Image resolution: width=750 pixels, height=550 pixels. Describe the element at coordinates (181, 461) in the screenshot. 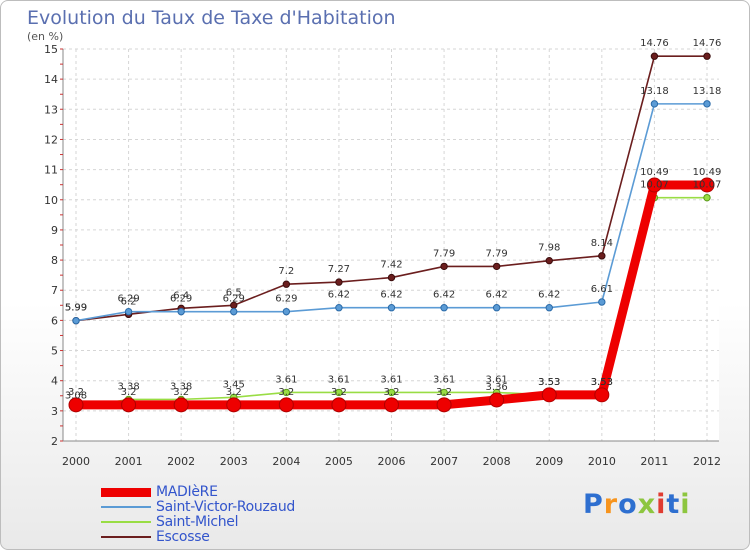

I see `x-tick-label: 2002` at that location.